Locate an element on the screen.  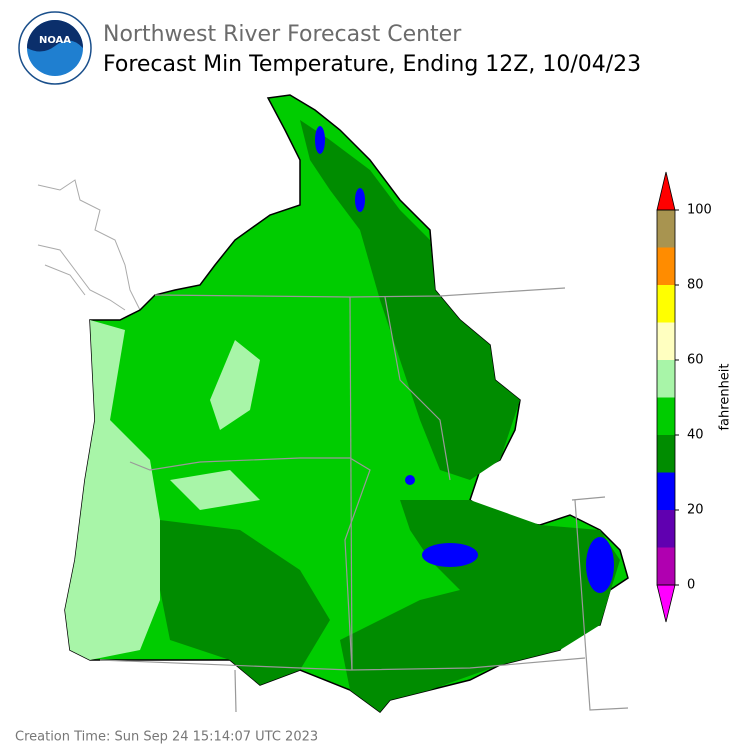
colorbar-extend-max is located at coordinates (666, 191).